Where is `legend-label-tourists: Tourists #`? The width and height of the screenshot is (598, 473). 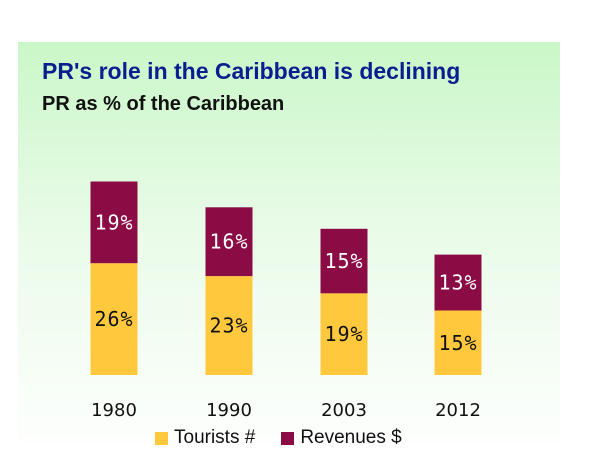 legend-label-tourists: Tourists # is located at coordinates (215, 437).